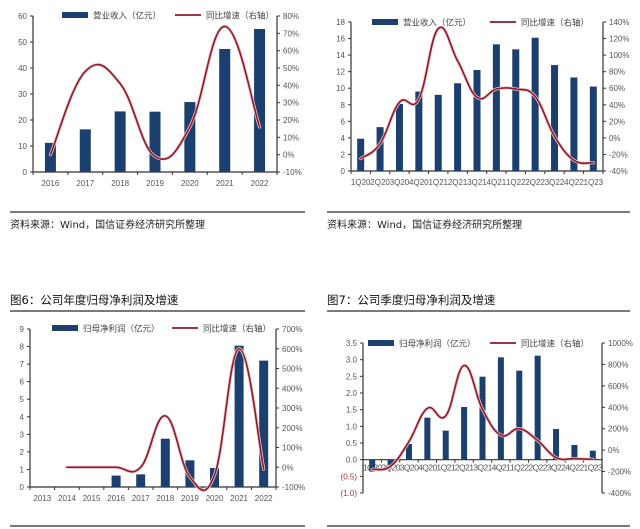 The height and width of the screenshot is (529, 640). Describe the element at coordinates (22, 364) in the screenshot. I see `left-tick-label: 7` at that location.